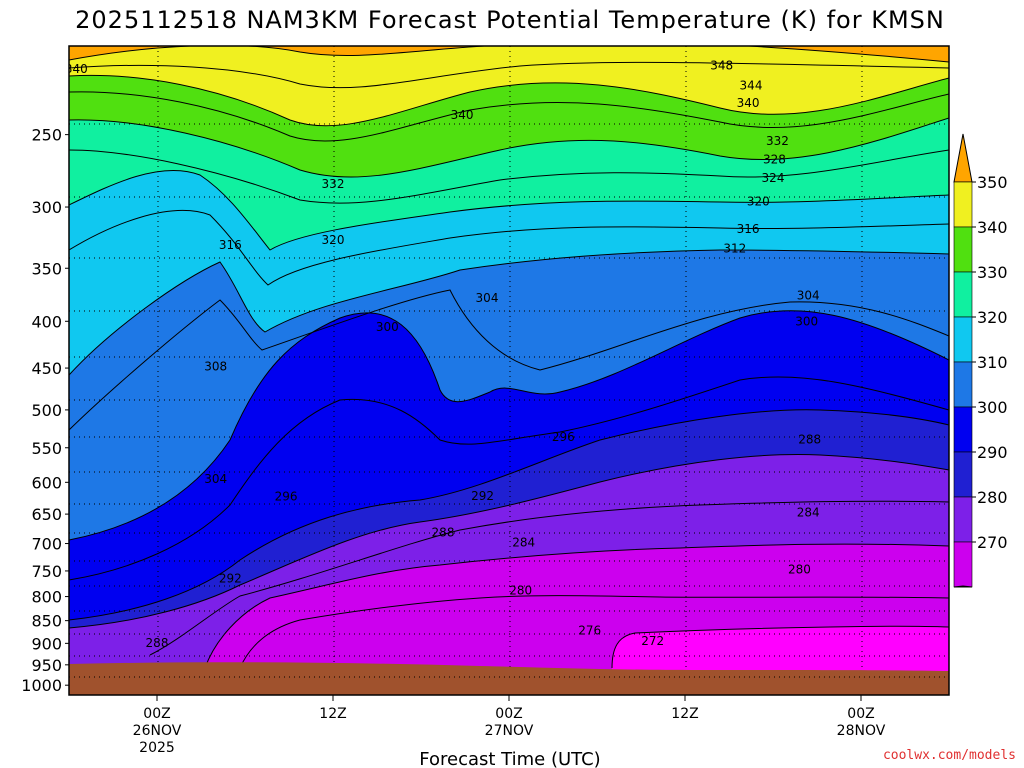 The width and height of the screenshot is (1024, 768). What do you see at coordinates (949, 755) in the screenshot?
I see `credit-text: coolwx.com/models` at bounding box center [949, 755].